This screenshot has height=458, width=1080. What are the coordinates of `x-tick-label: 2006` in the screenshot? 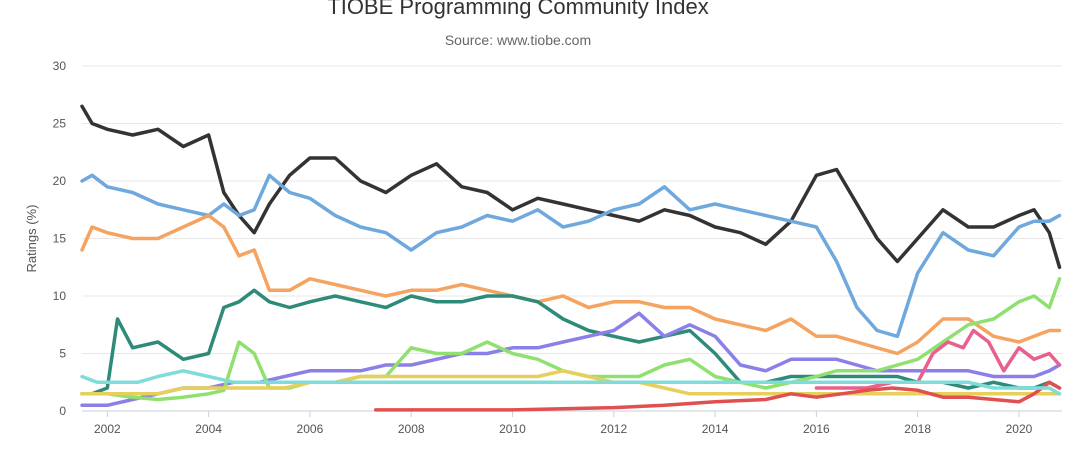 It's located at (310, 429).